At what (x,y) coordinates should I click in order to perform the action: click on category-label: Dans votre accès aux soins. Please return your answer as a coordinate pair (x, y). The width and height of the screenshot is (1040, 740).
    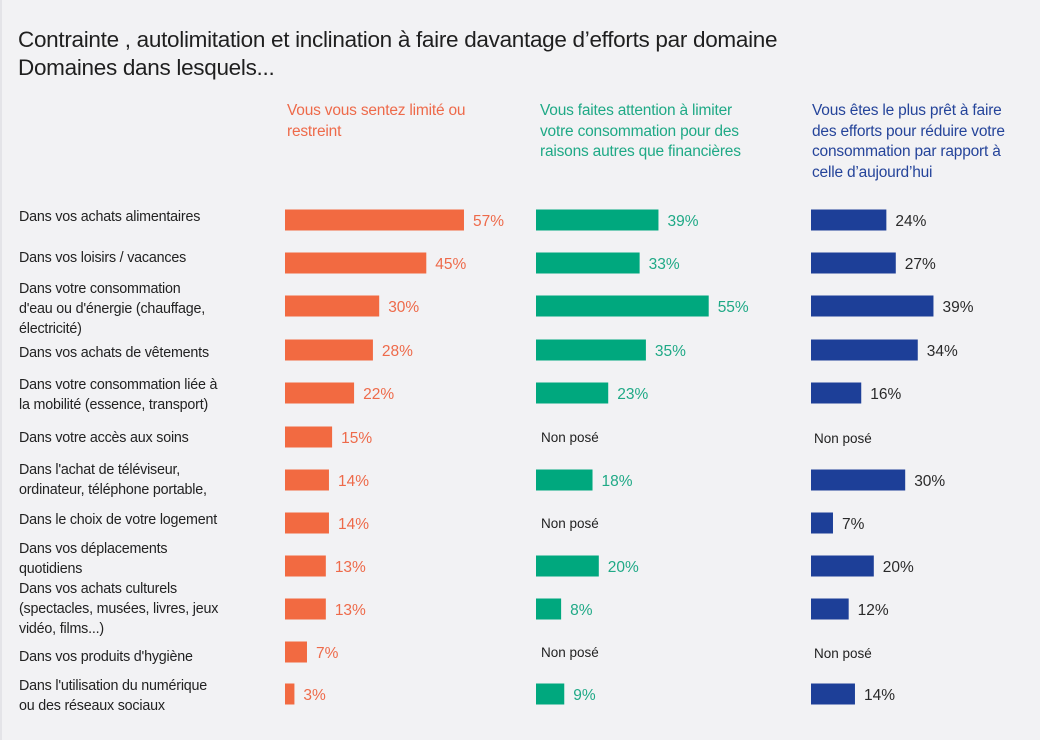
    Looking at the image, I should click on (104, 438).